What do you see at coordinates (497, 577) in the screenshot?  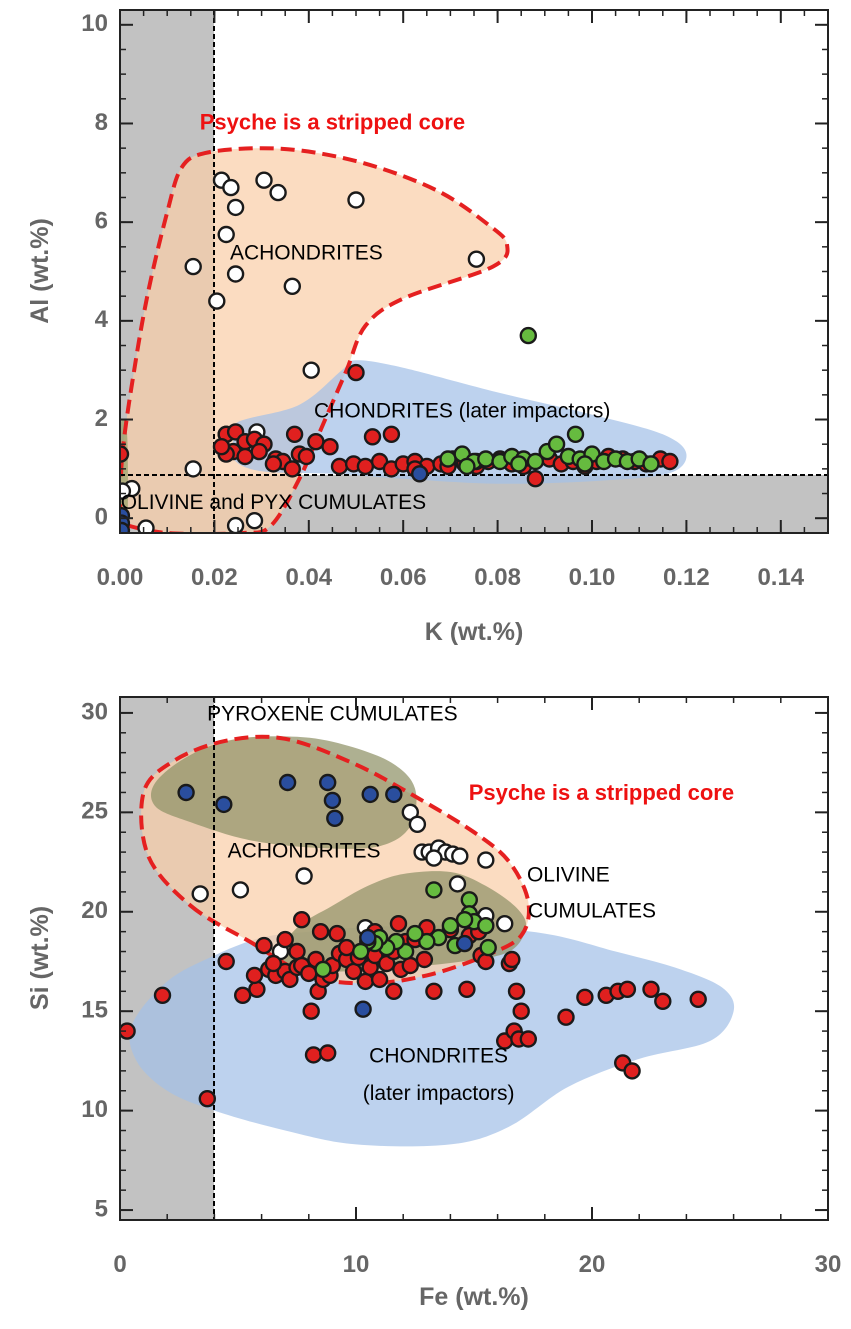 I see `x-tick-label: 0.08` at bounding box center [497, 577].